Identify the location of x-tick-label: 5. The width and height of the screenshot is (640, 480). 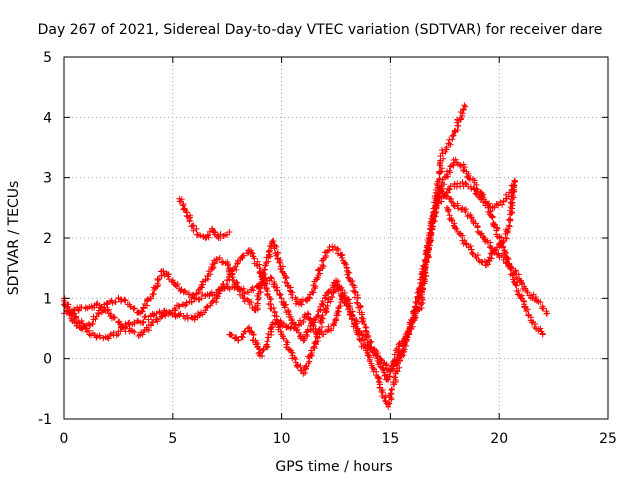
(172, 439).